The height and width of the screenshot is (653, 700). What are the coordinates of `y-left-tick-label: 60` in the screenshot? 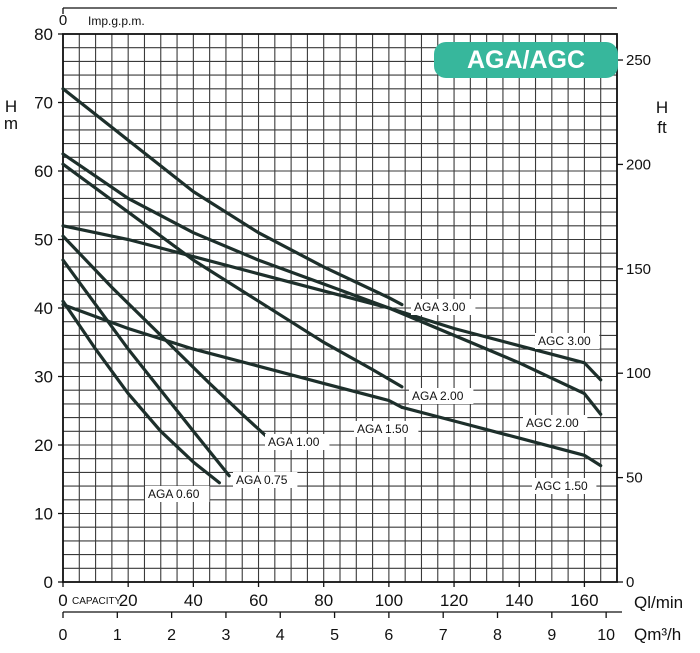 It's located at (43, 171).